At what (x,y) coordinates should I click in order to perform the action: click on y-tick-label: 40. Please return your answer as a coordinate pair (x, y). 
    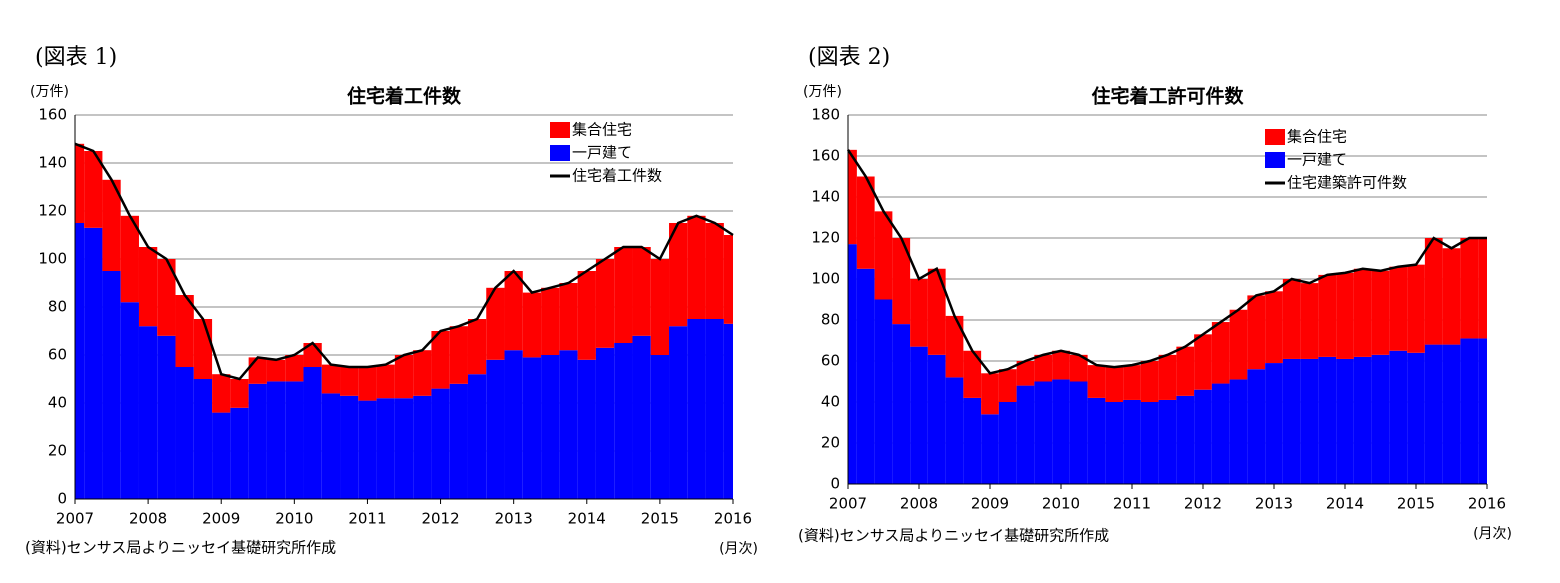
    Looking at the image, I should click on (830, 402).